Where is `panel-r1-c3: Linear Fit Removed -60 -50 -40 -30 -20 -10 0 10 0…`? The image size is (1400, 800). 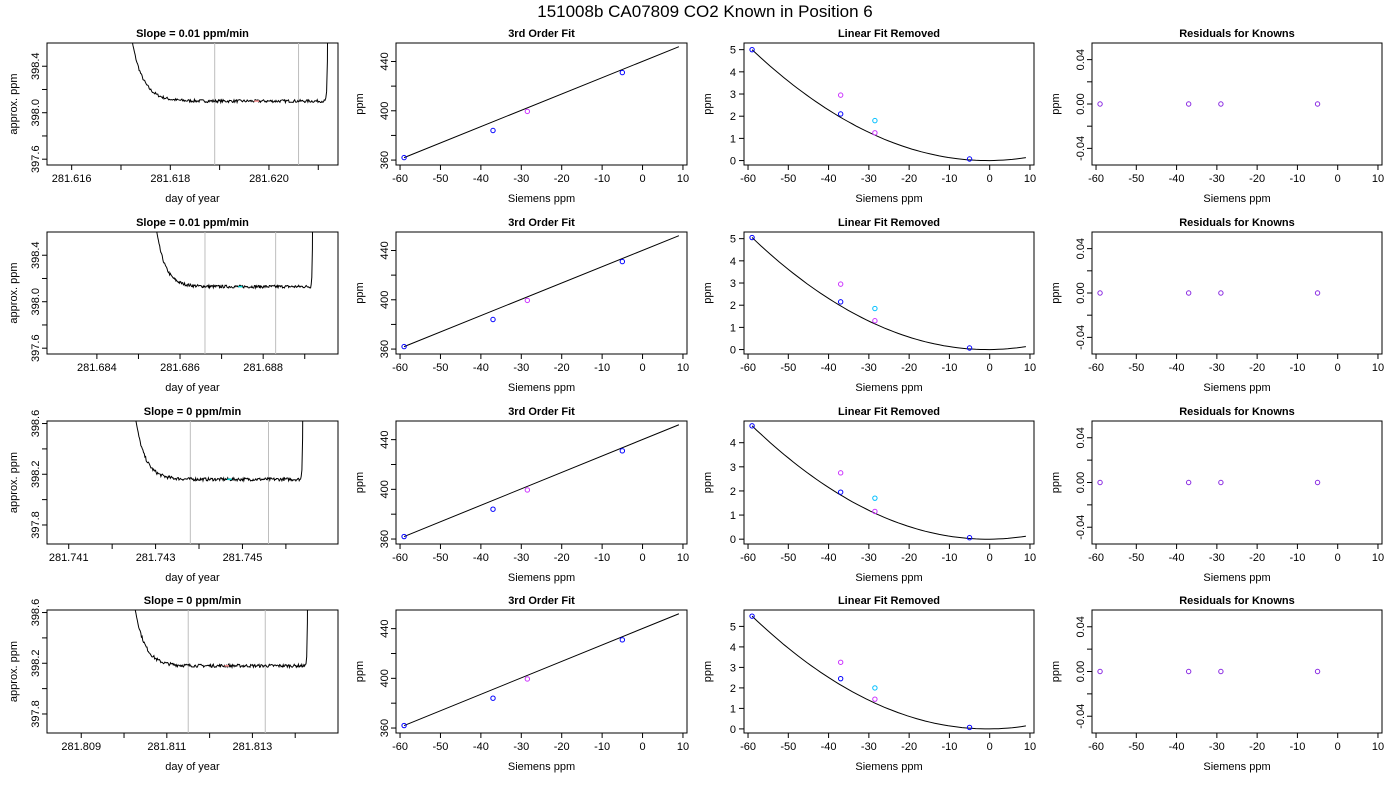
panel-r1-c3: Linear Fit Removed -60 -50 -40 -30 -20 -10 0 10 0… is located at coordinates (869, 116).